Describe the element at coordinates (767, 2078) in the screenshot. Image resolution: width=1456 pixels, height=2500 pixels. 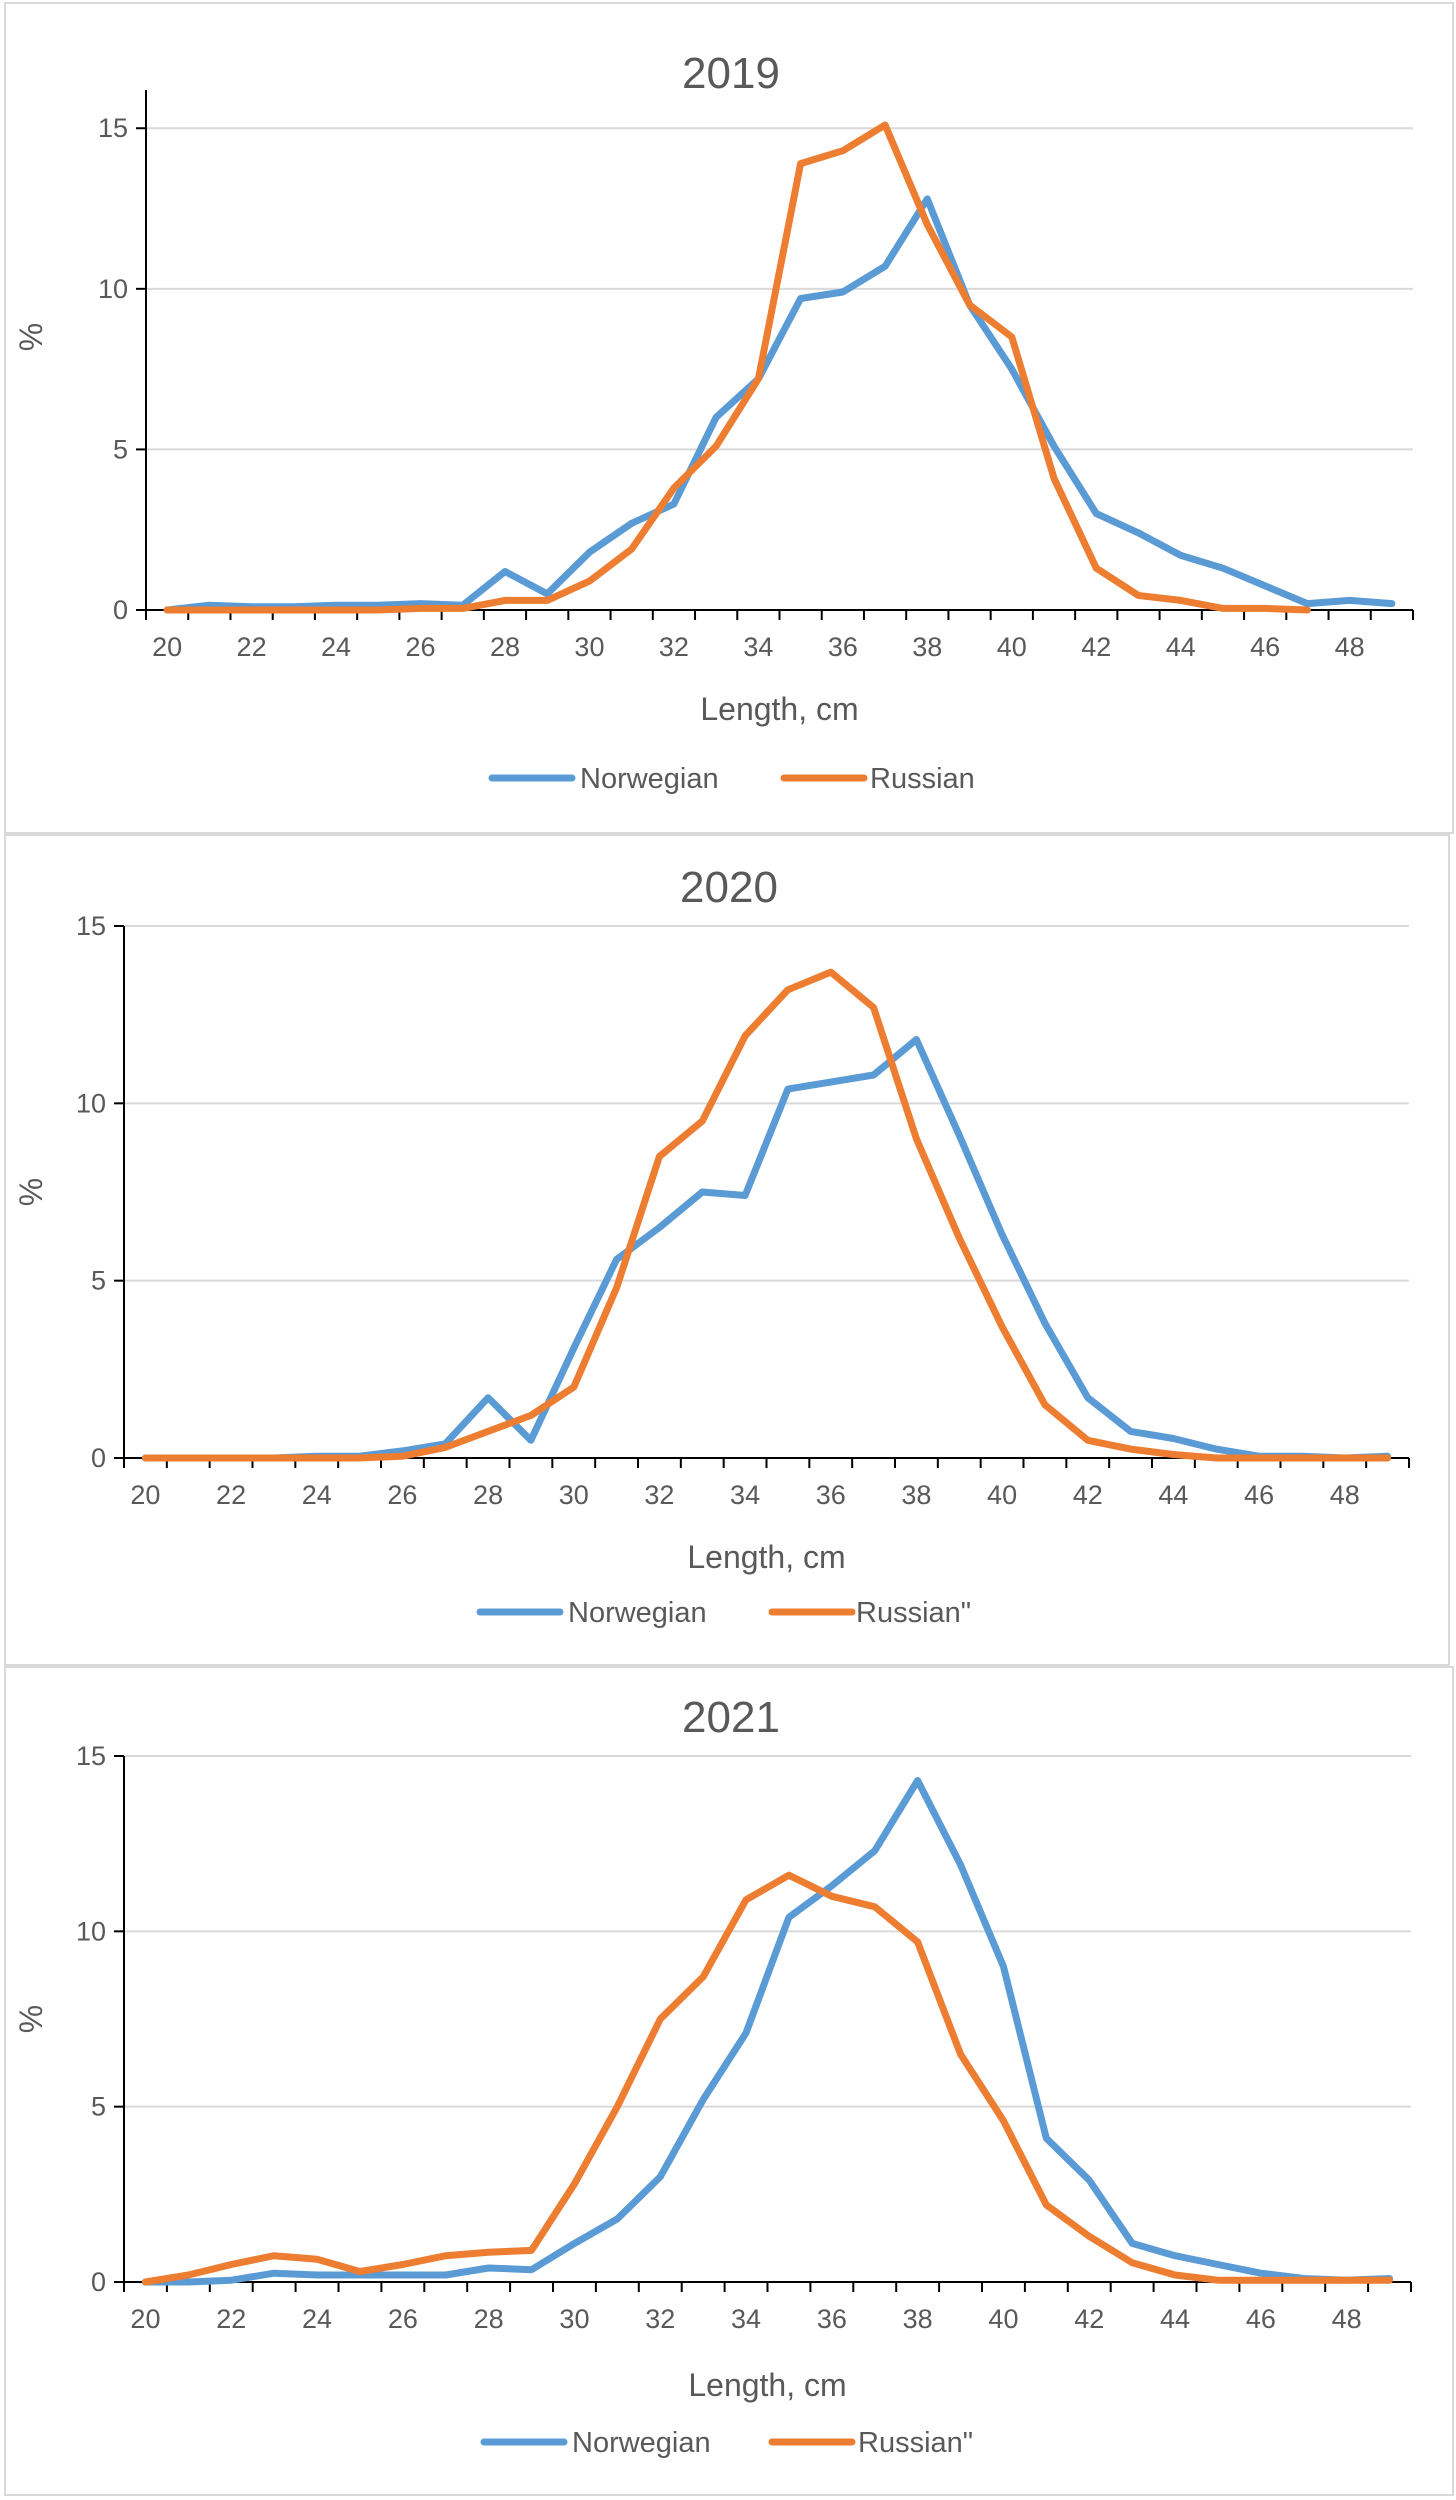
I see `series-line-russian` at that location.